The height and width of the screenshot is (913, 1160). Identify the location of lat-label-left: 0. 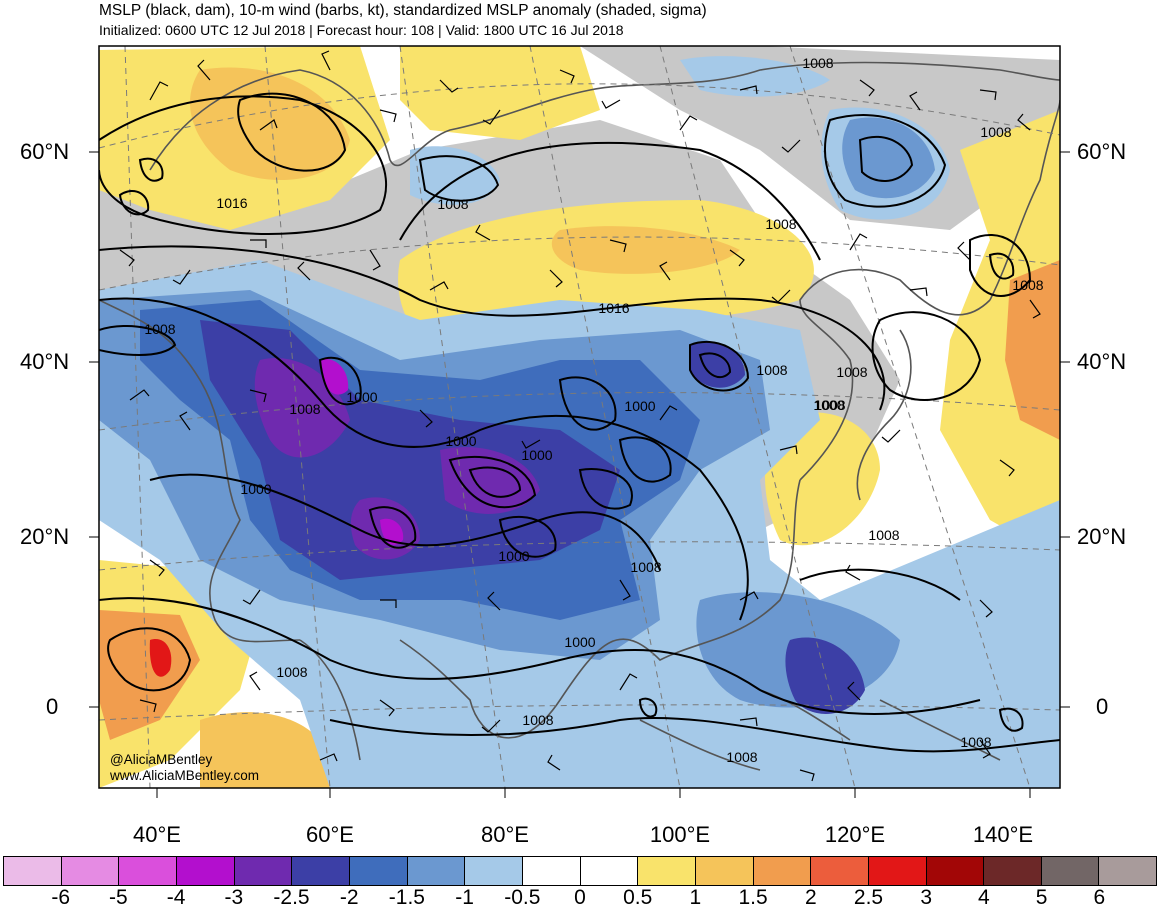
(52, 706).